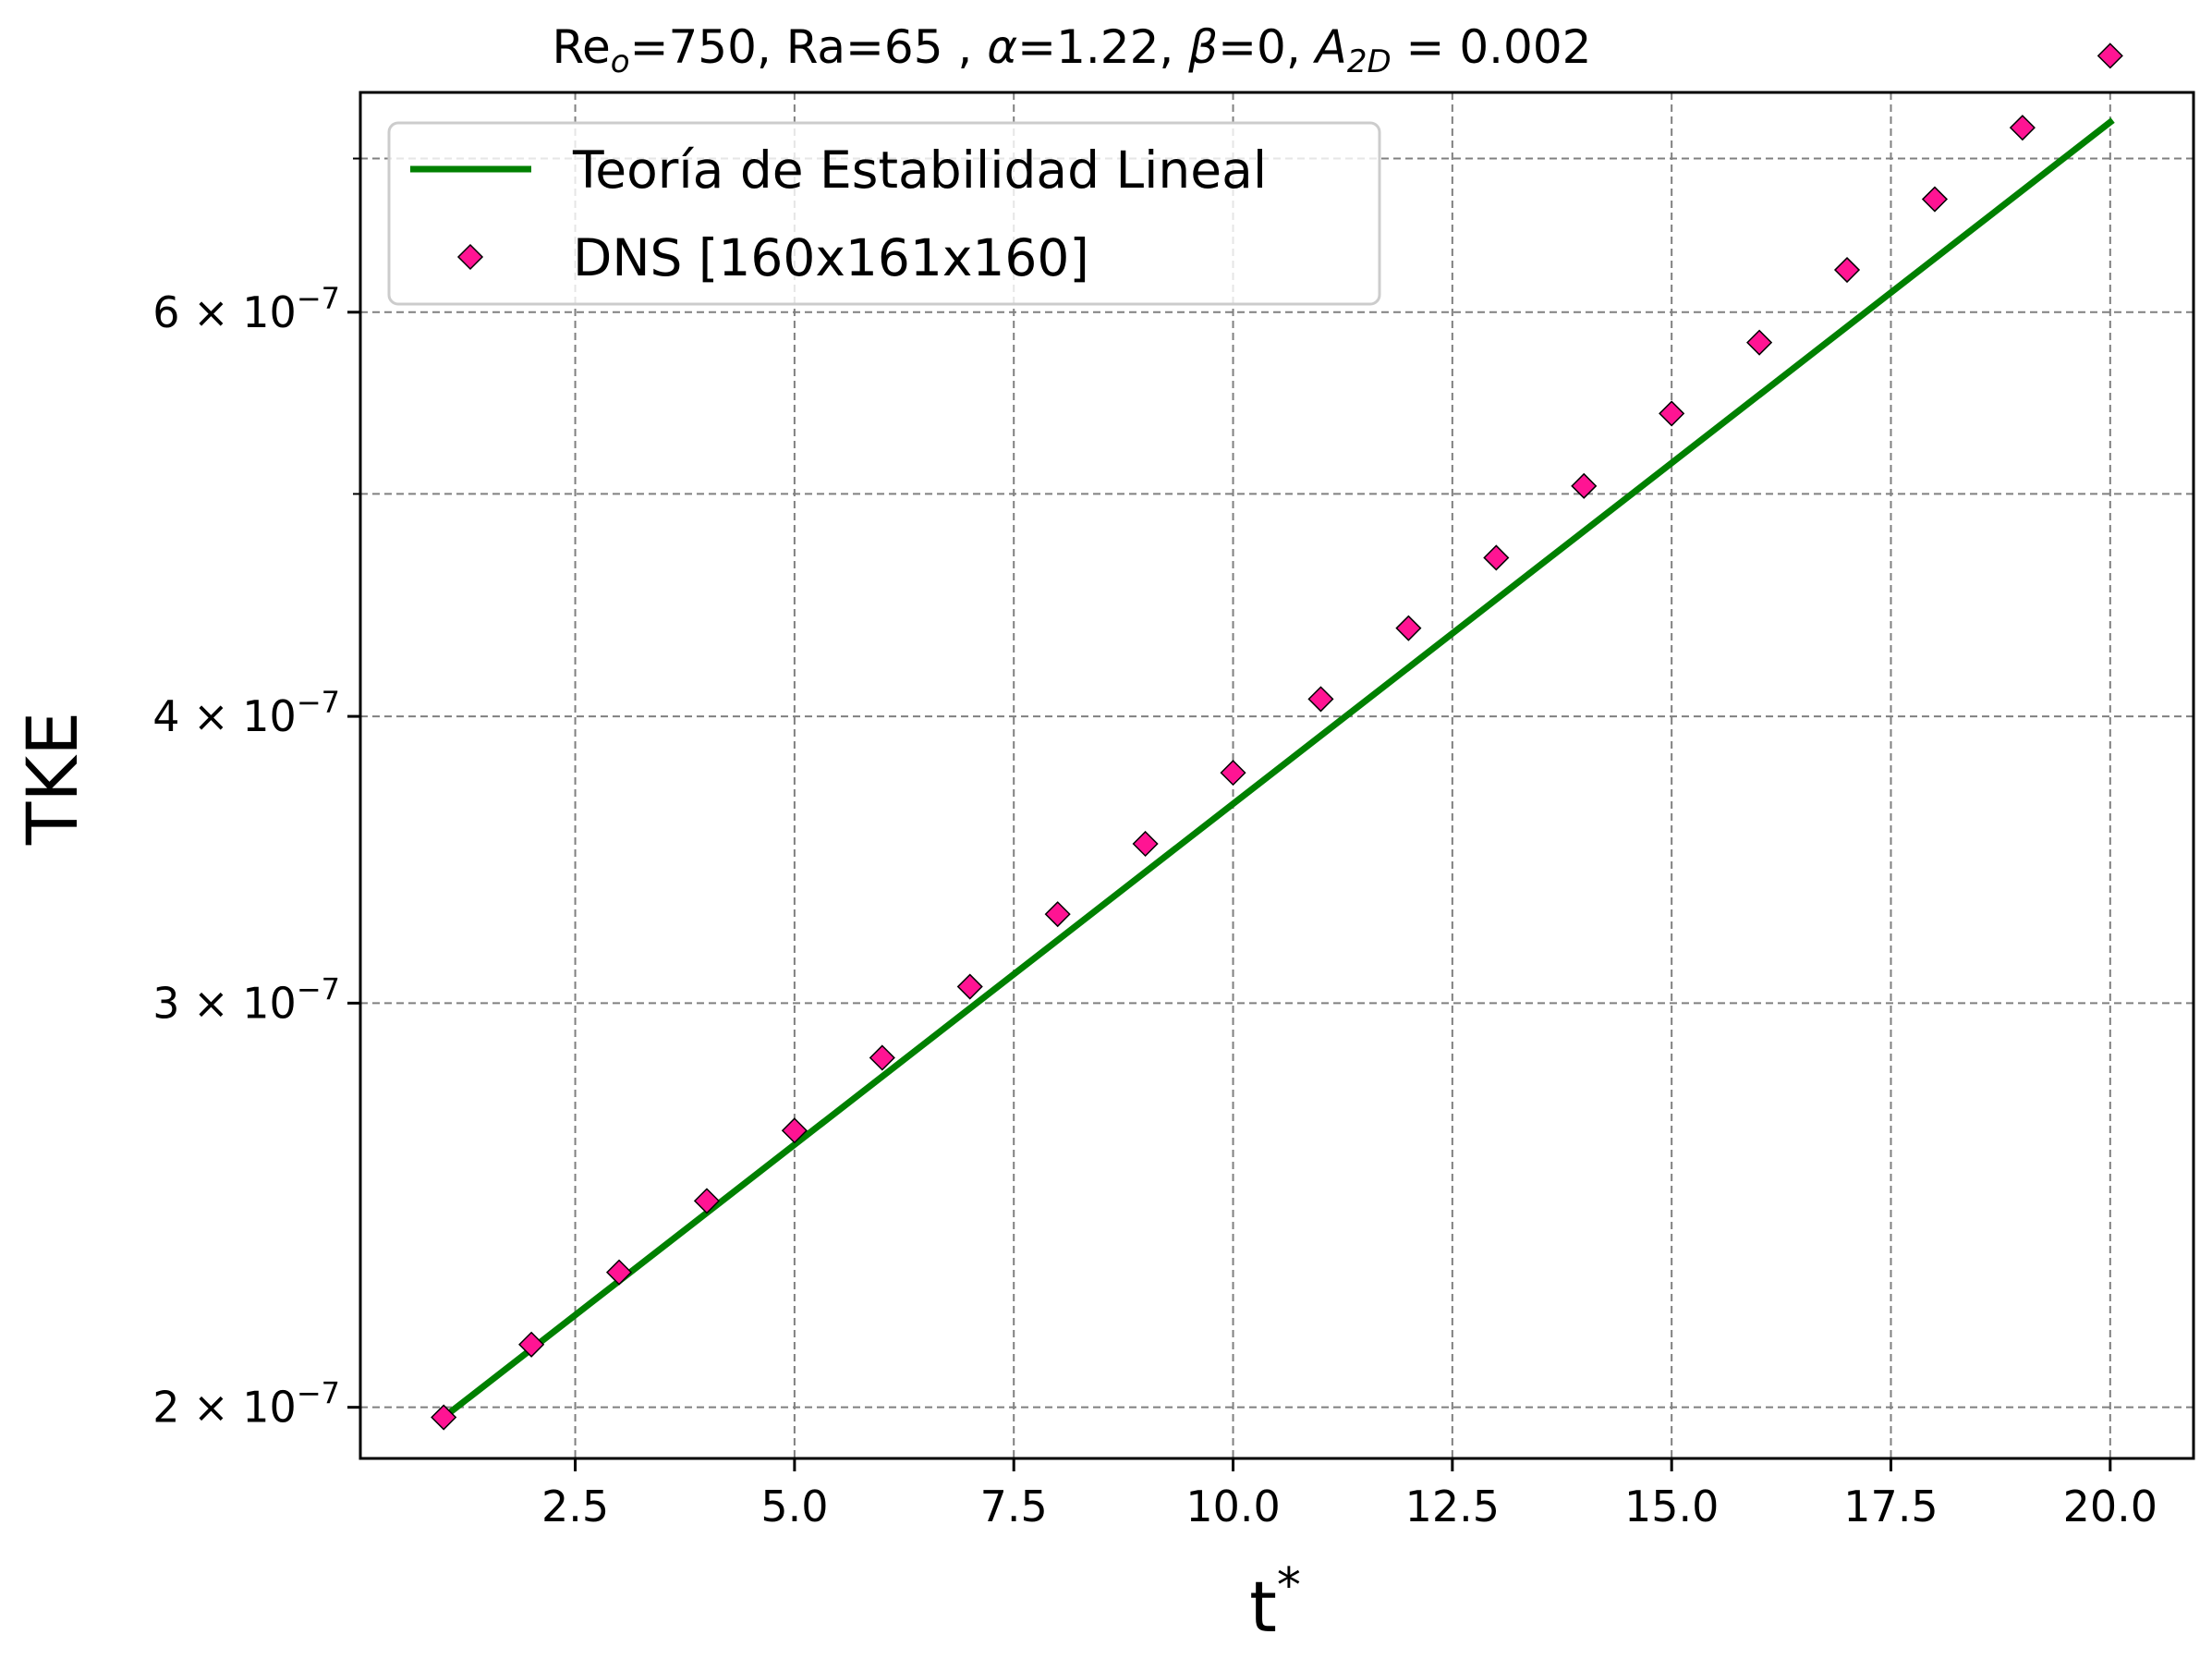 This screenshot has width=2212, height=1671. What do you see at coordinates (1263, 1607) in the screenshot?
I see `x-axis-label: t` at bounding box center [1263, 1607].